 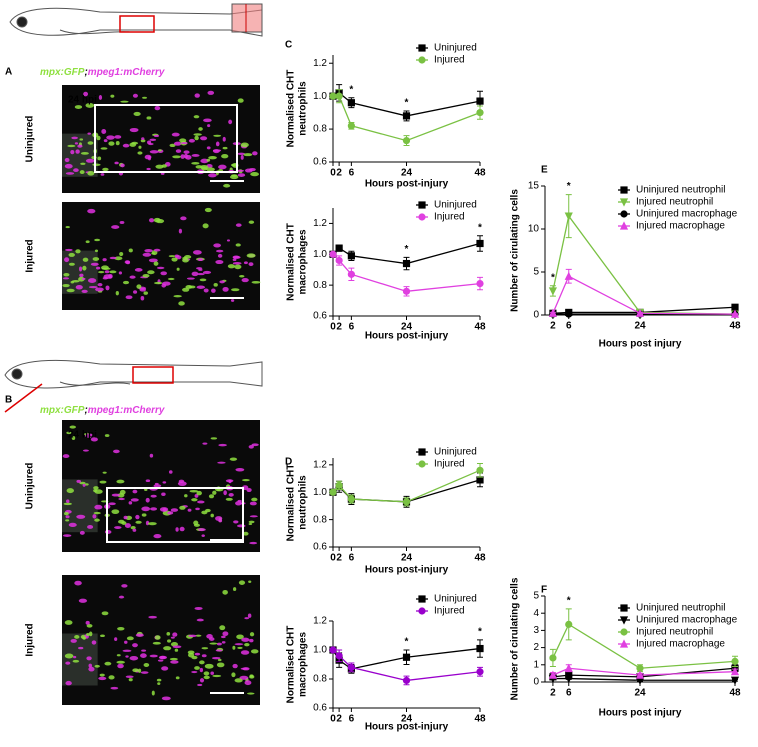 I want to click on x-tick-label: 48, so click(x=480, y=327).